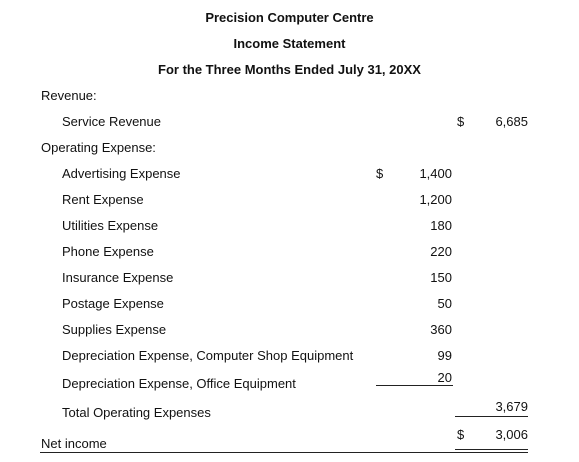 The image size is (579, 462). I want to click on service-revenue-currency: $, so click(461, 121).